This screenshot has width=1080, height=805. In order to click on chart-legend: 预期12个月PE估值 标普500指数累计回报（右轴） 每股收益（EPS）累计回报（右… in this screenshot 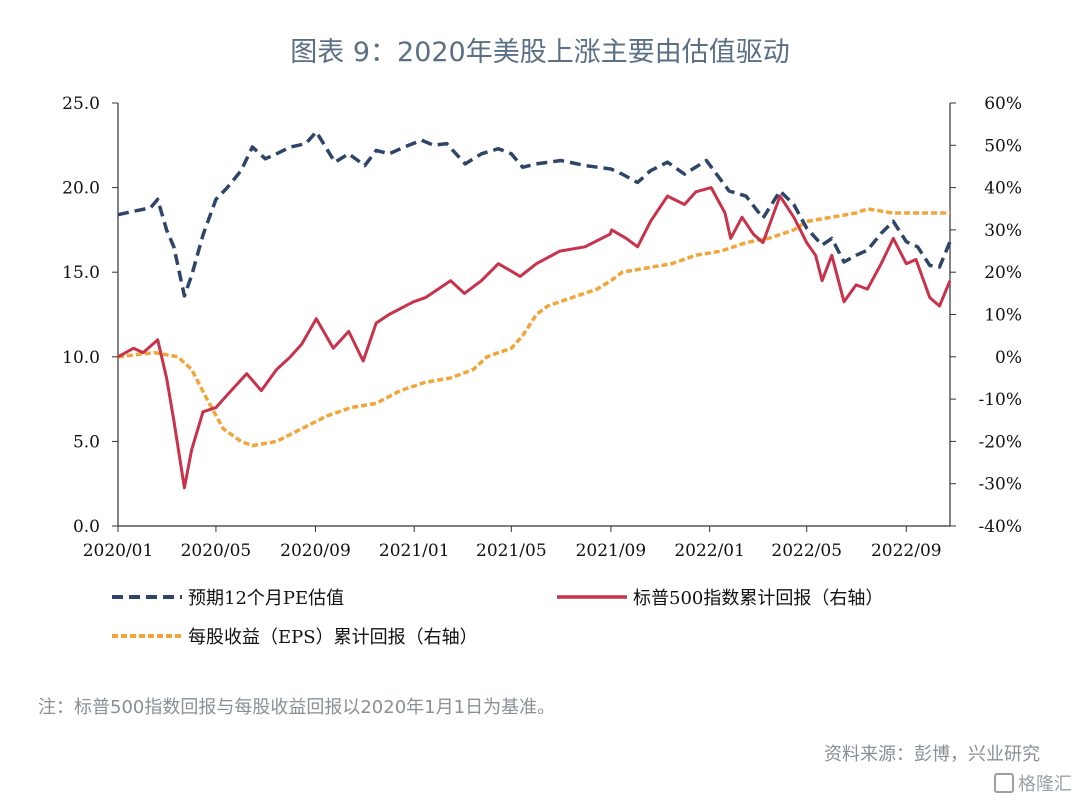, I will do `click(497, 618)`.